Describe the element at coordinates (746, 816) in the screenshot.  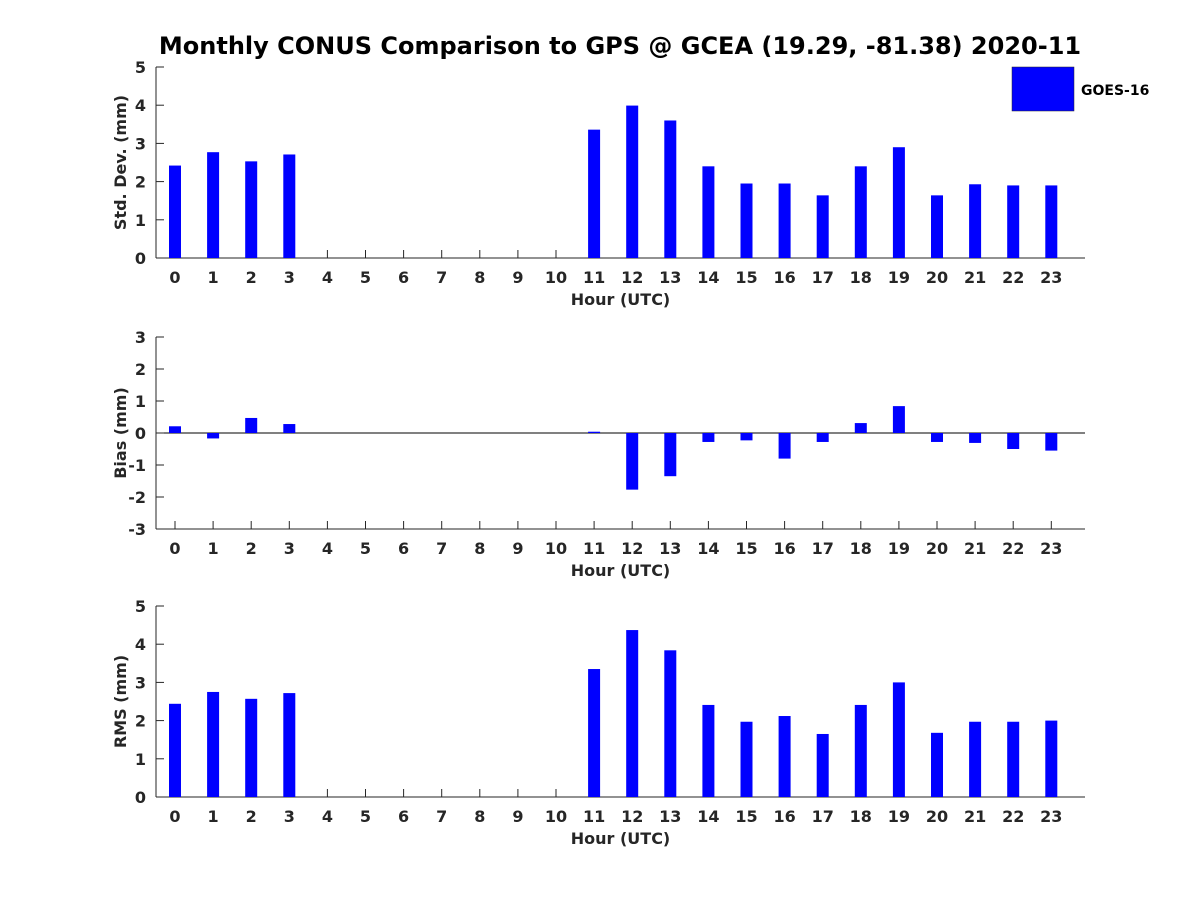
I see `rms-x-tick-label: 15` at that location.